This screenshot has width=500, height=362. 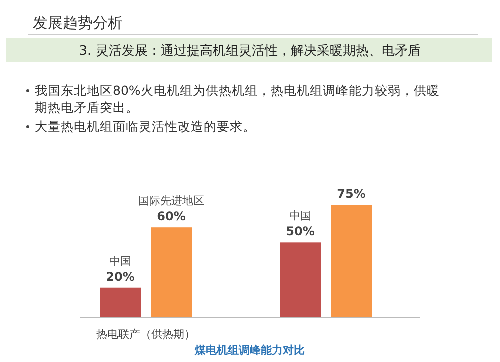 I want to click on data-label: 50%, so click(x=300, y=231).